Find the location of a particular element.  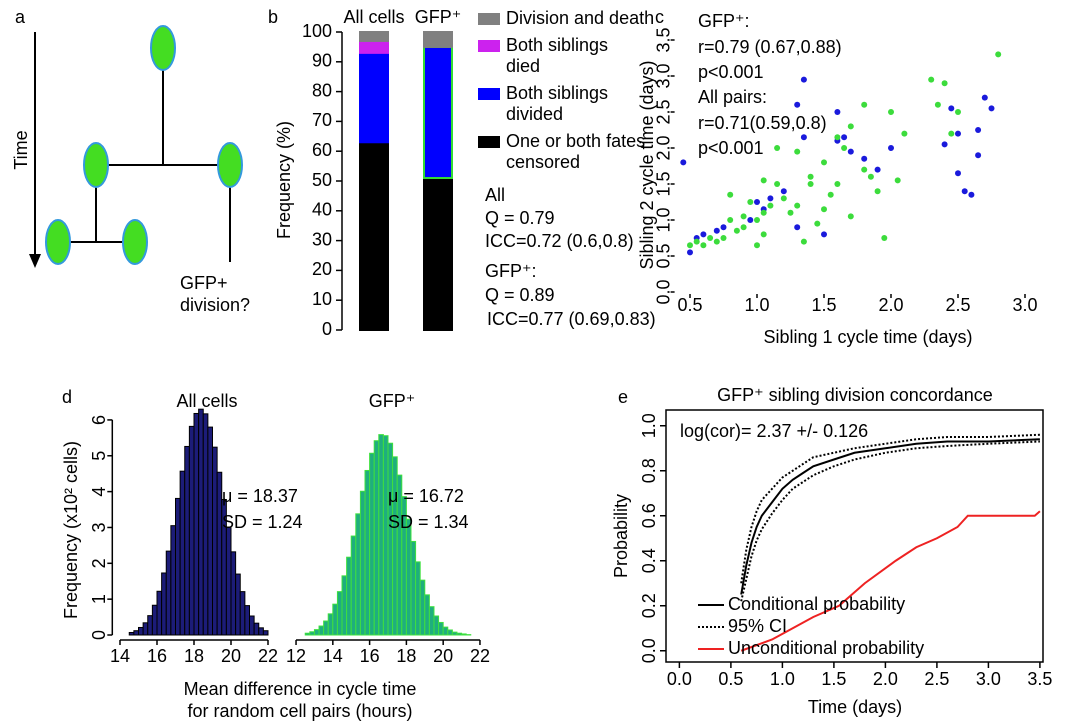

annotation: r=0.71(0.59,0.8) is located at coordinates (762, 123).